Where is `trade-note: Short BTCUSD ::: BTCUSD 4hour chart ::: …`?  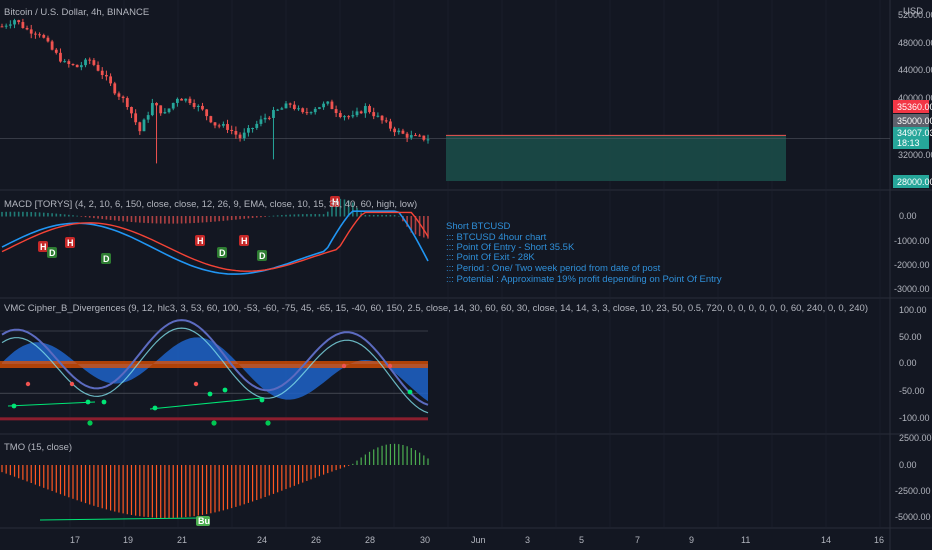 trade-note: Short BTCUSD ::: BTCUSD 4hour chart ::: … is located at coordinates (584, 253).